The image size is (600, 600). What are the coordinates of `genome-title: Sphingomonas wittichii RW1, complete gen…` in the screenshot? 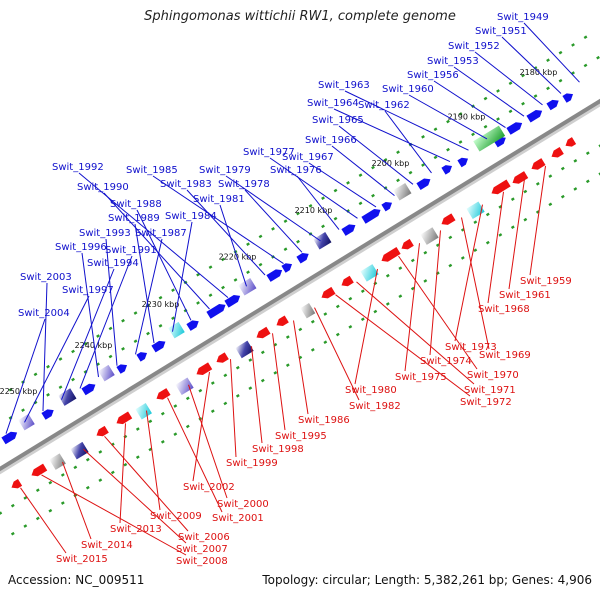 It's located at (300, 16).